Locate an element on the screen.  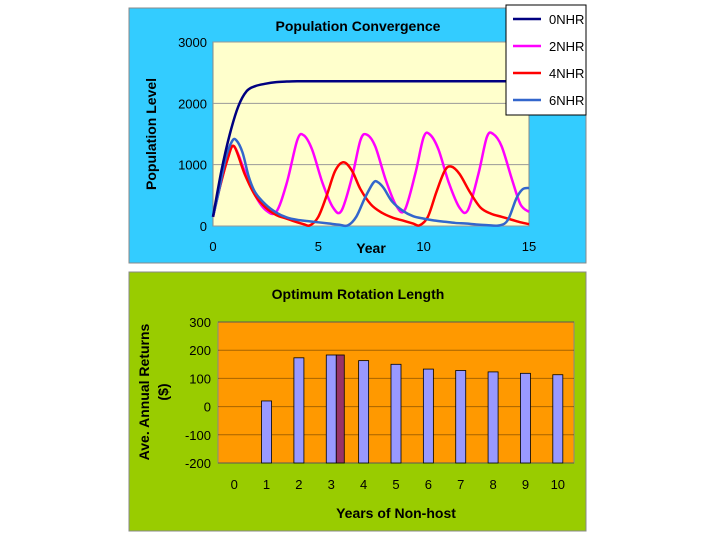
chart1-x-tick: 15 is located at coordinates (529, 246).